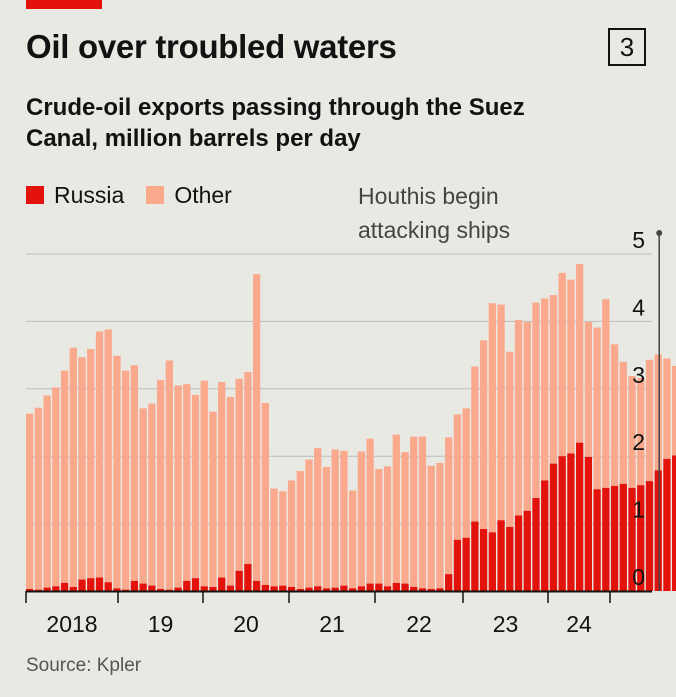 The height and width of the screenshot is (697, 676). I want to click on source-note: Source: Kpler, so click(84, 665).